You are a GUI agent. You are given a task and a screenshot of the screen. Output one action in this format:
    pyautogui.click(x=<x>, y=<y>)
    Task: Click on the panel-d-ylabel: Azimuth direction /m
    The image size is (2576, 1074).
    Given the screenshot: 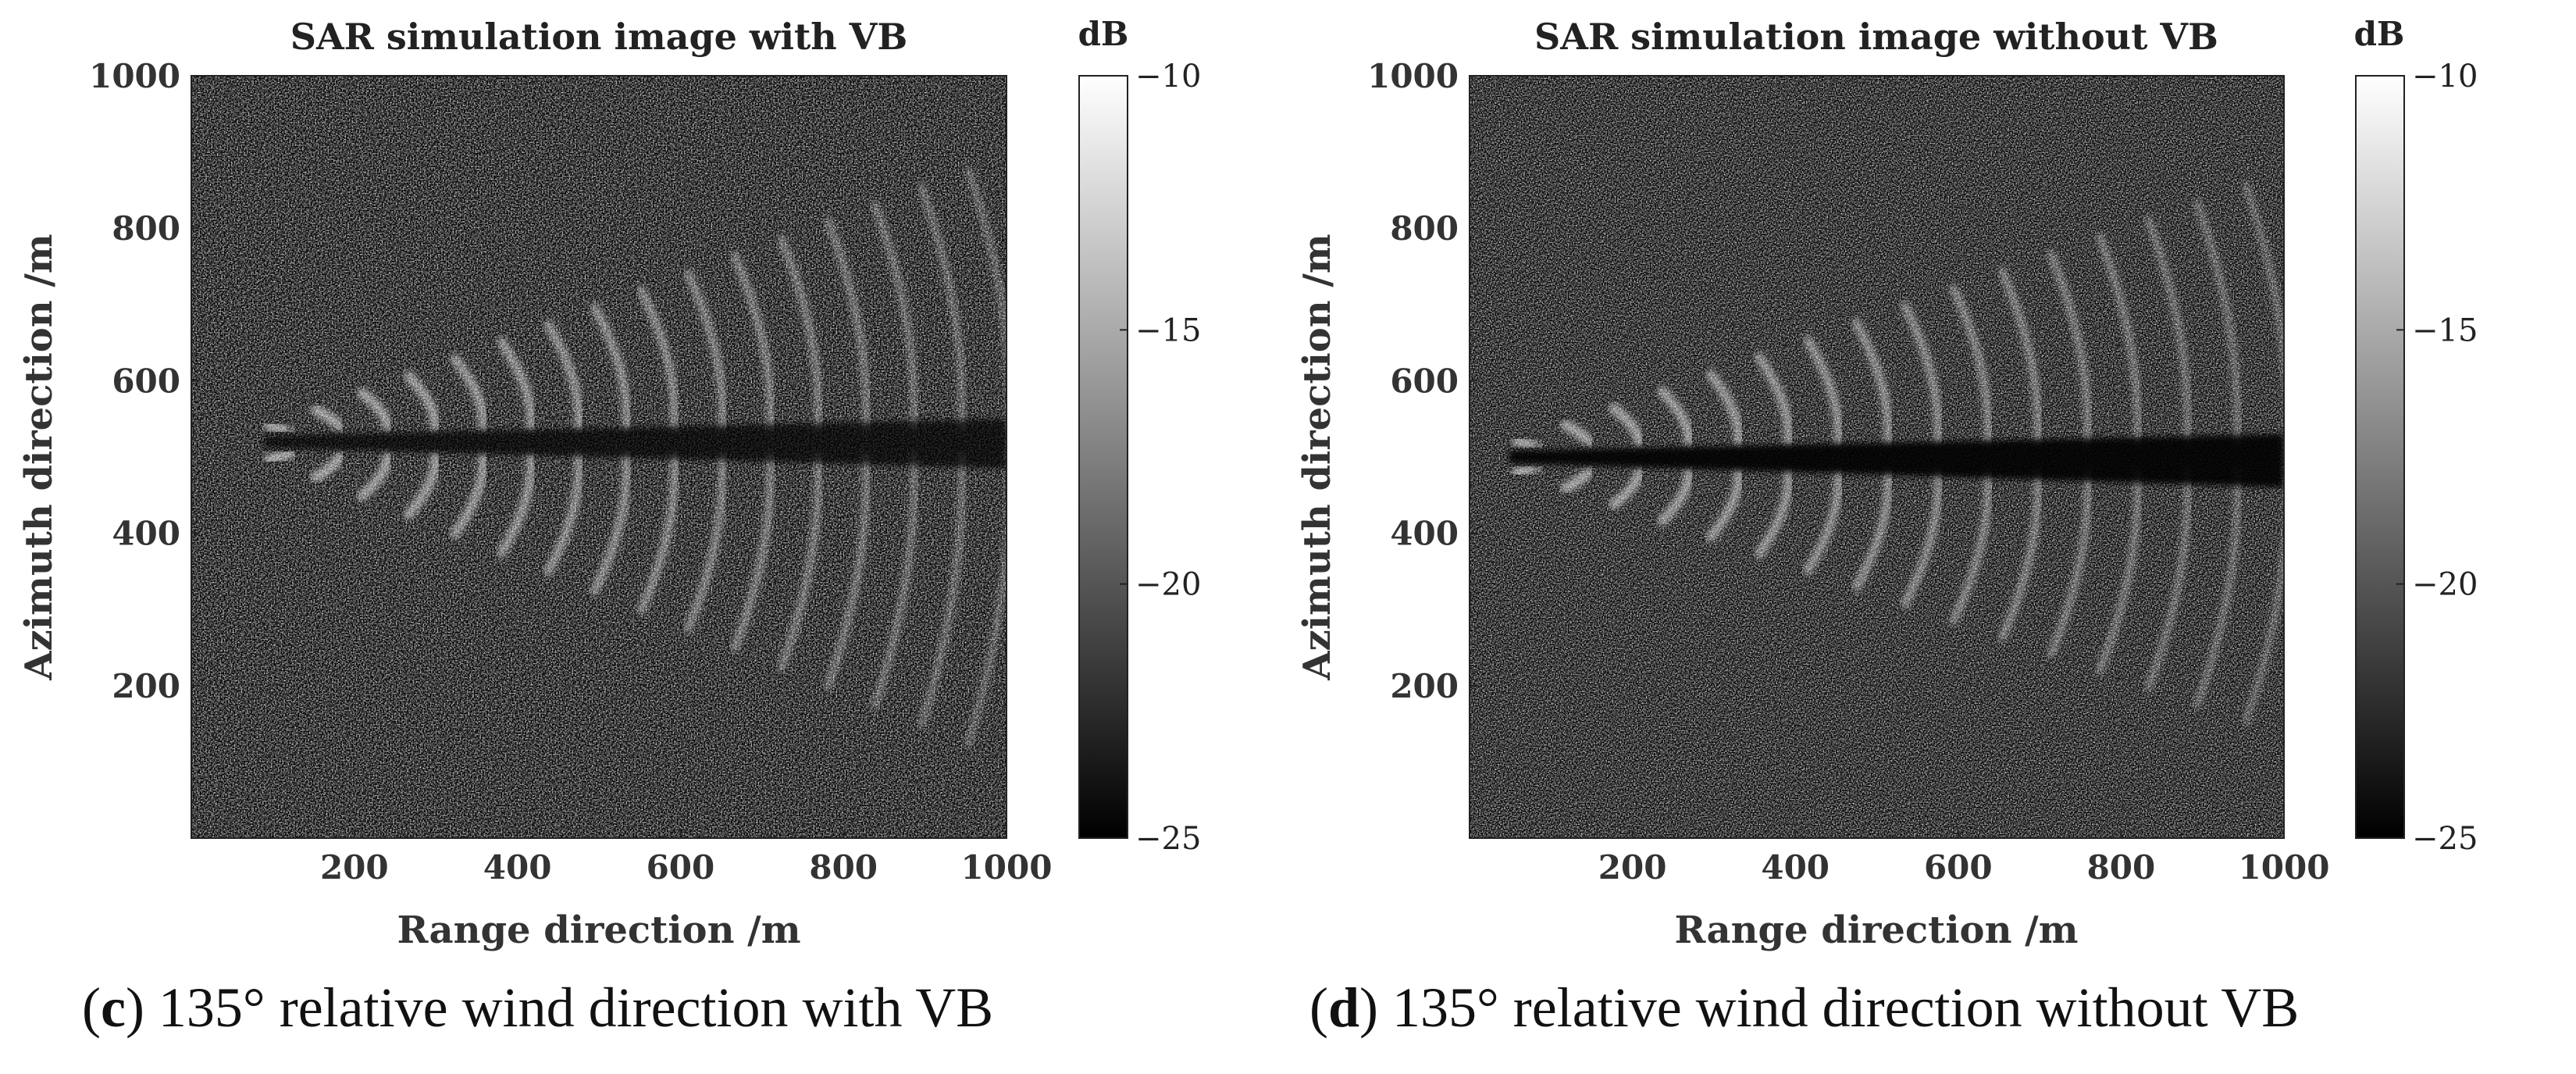 What is the action you would take?
    pyautogui.click(x=1317, y=457)
    